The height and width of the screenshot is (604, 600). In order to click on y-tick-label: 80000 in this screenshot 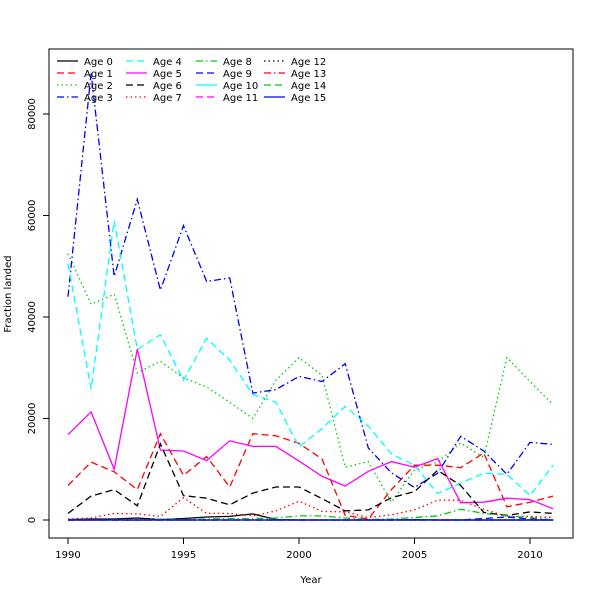, I will do `click(32, 114)`.